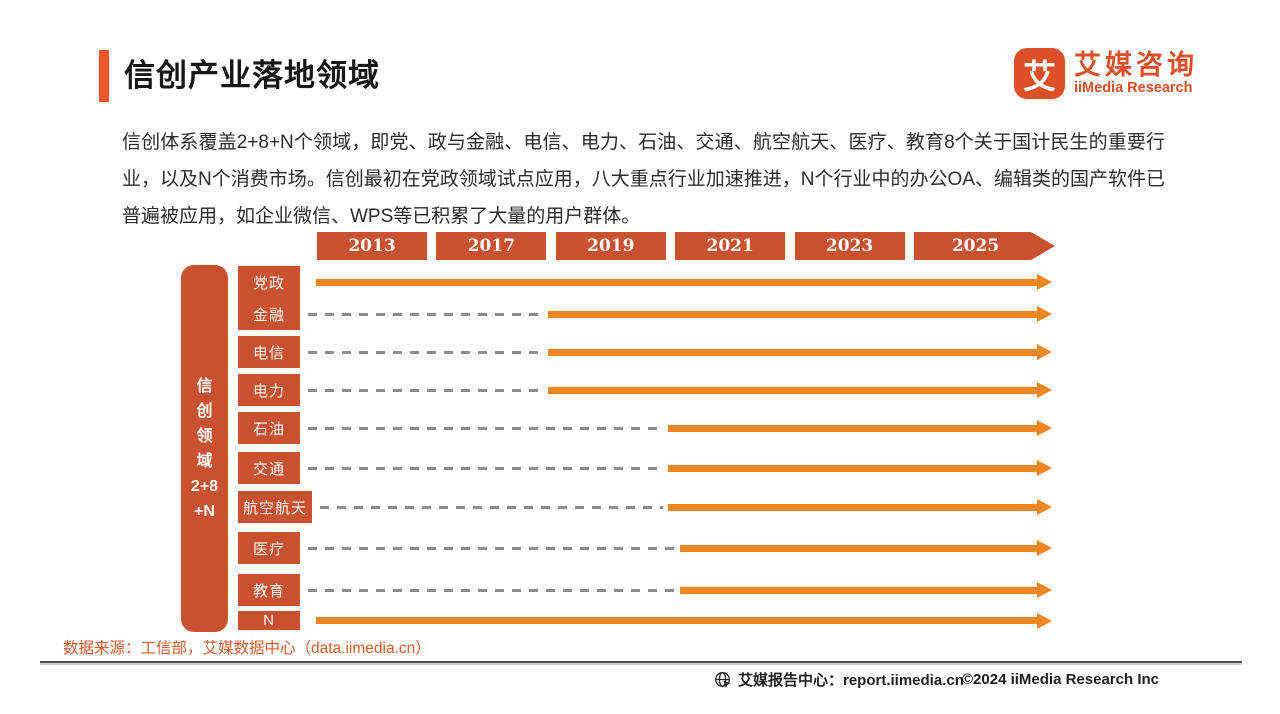 The width and height of the screenshot is (1280, 714). What do you see at coordinates (269, 468) in the screenshot?
I see `row-label: 交通` at bounding box center [269, 468].